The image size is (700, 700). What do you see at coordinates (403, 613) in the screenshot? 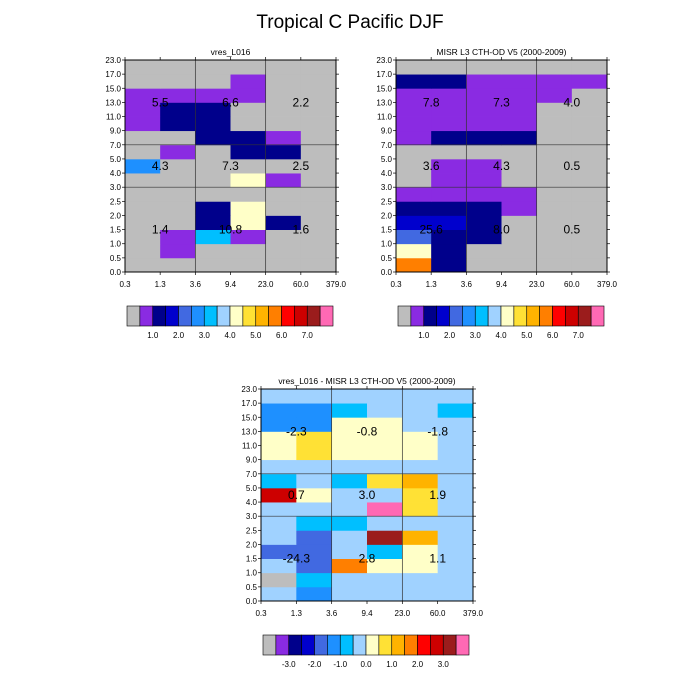
I see `x-tick-label: 23.0` at bounding box center [403, 613].